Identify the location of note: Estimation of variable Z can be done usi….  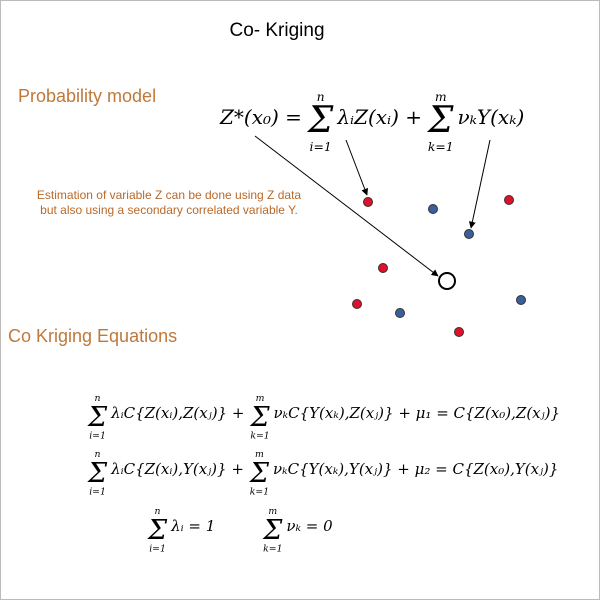
(169, 202).